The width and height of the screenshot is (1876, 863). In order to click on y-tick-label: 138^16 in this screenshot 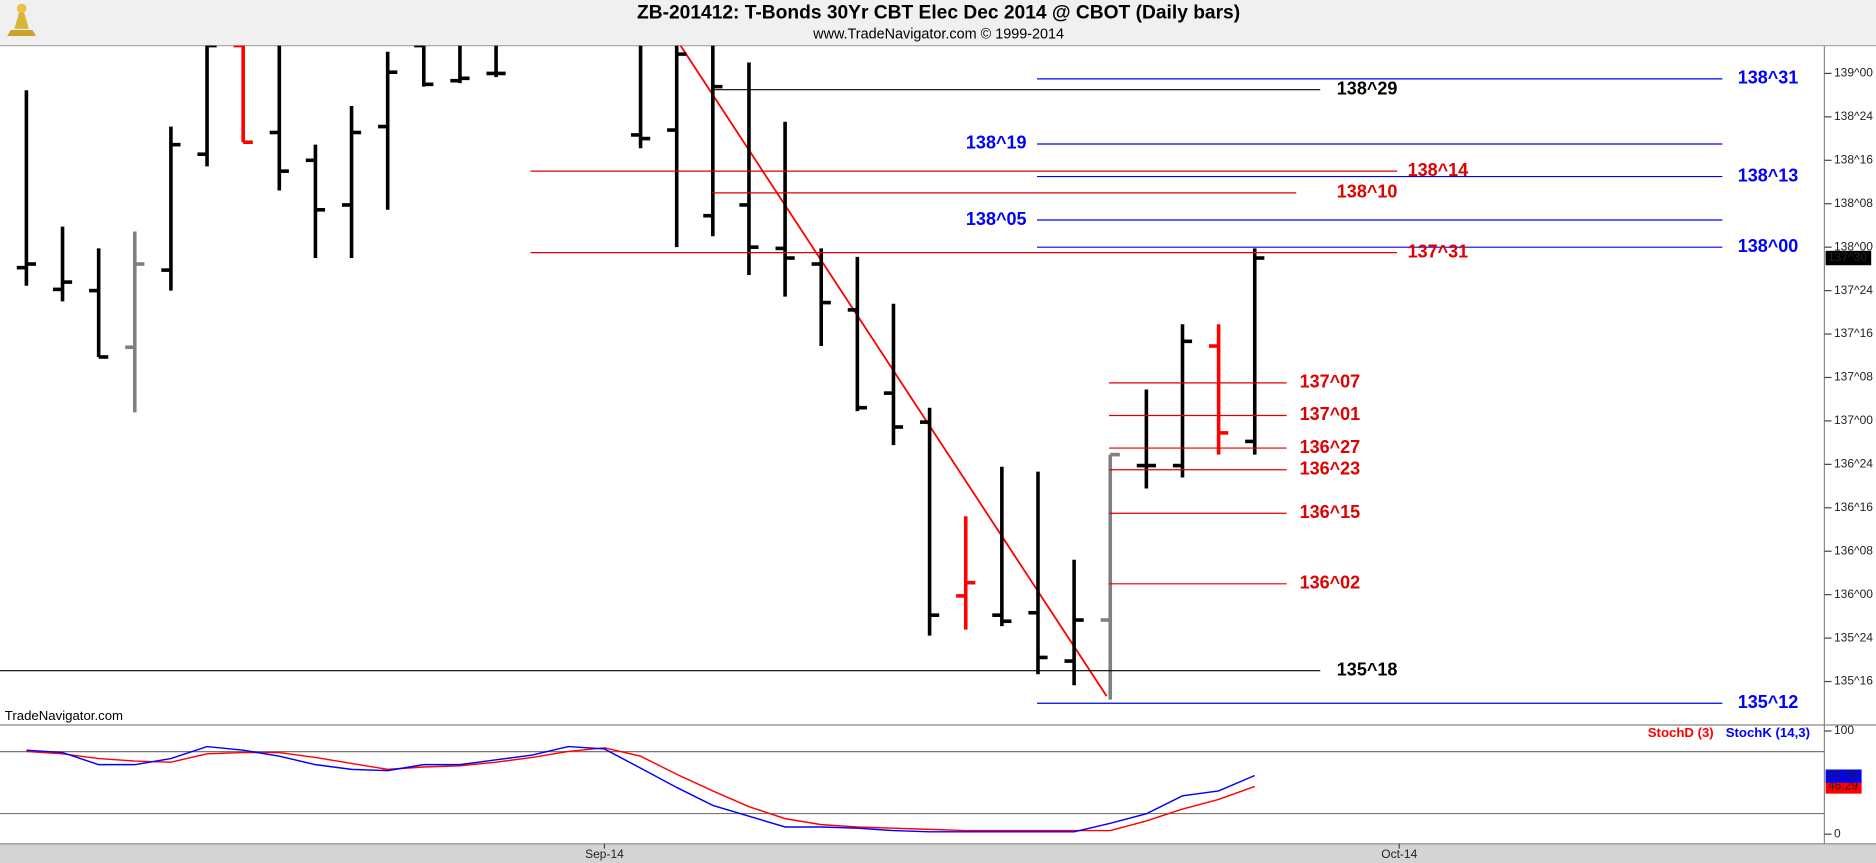, I will do `click(1853, 159)`.